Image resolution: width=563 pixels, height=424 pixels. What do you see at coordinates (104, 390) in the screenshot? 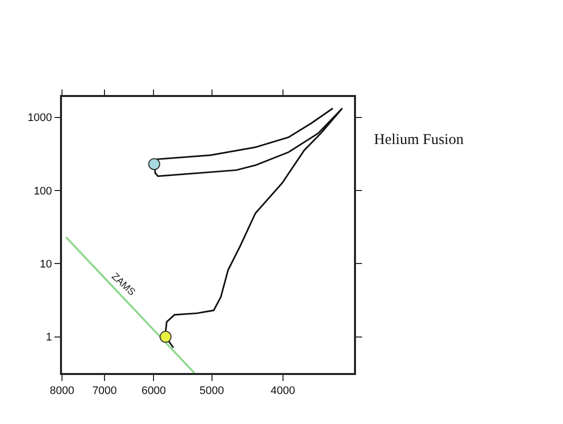
I see `x-tick-label: 7000` at bounding box center [104, 390].